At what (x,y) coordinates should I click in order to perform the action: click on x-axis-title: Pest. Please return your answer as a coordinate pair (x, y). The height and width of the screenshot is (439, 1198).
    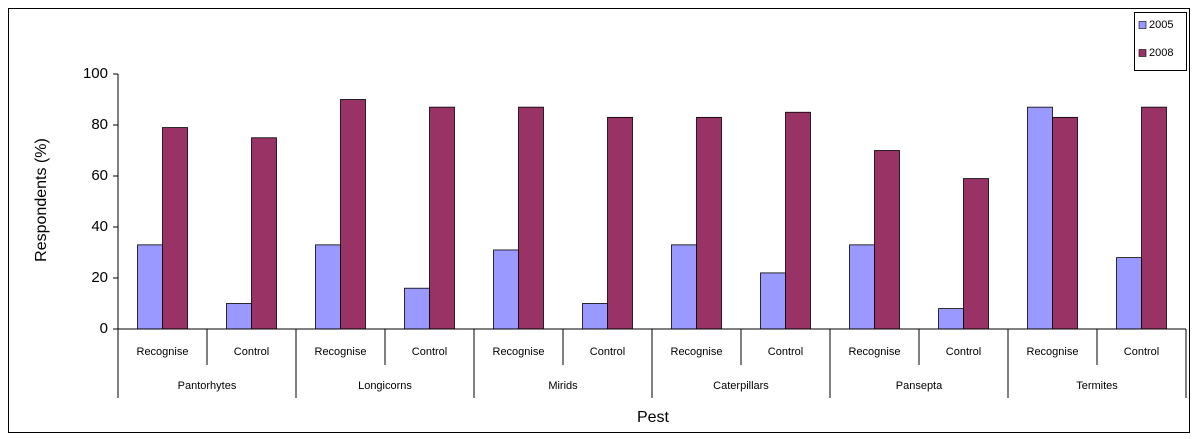
    Looking at the image, I should click on (653, 417).